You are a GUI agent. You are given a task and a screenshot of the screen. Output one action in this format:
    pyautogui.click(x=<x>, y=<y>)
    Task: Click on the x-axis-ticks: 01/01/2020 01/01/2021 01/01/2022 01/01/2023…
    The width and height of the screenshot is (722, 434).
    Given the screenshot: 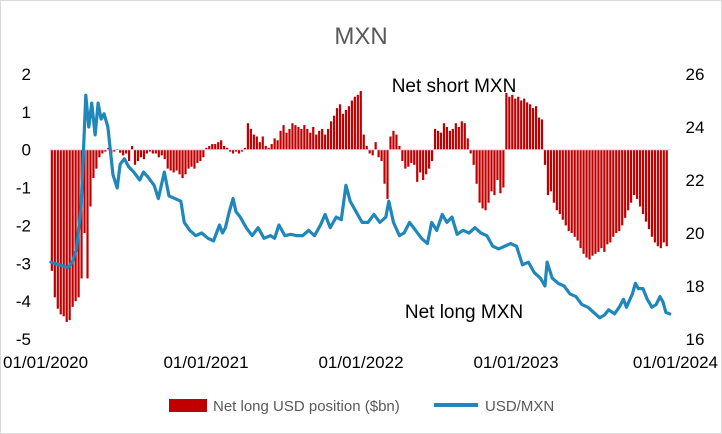 What is the action you would take?
    pyautogui.click(x=360, y=362)
    